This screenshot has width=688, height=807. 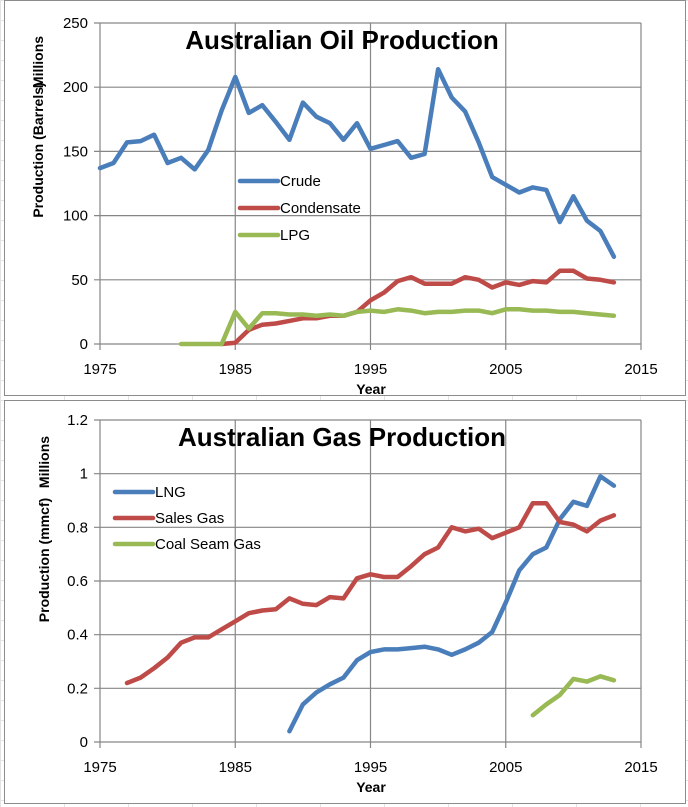 I want to click on legend: Crude Condensate LPG, so click(x=299, y=208).